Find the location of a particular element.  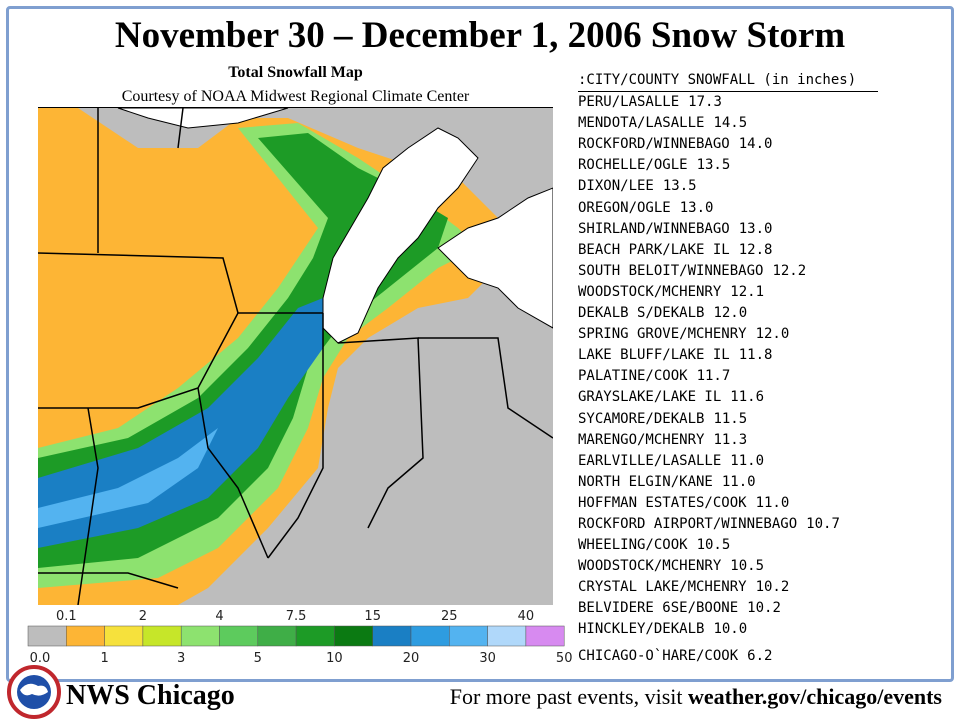

place: DIXON/LEE is located at coordinates (616, 186).